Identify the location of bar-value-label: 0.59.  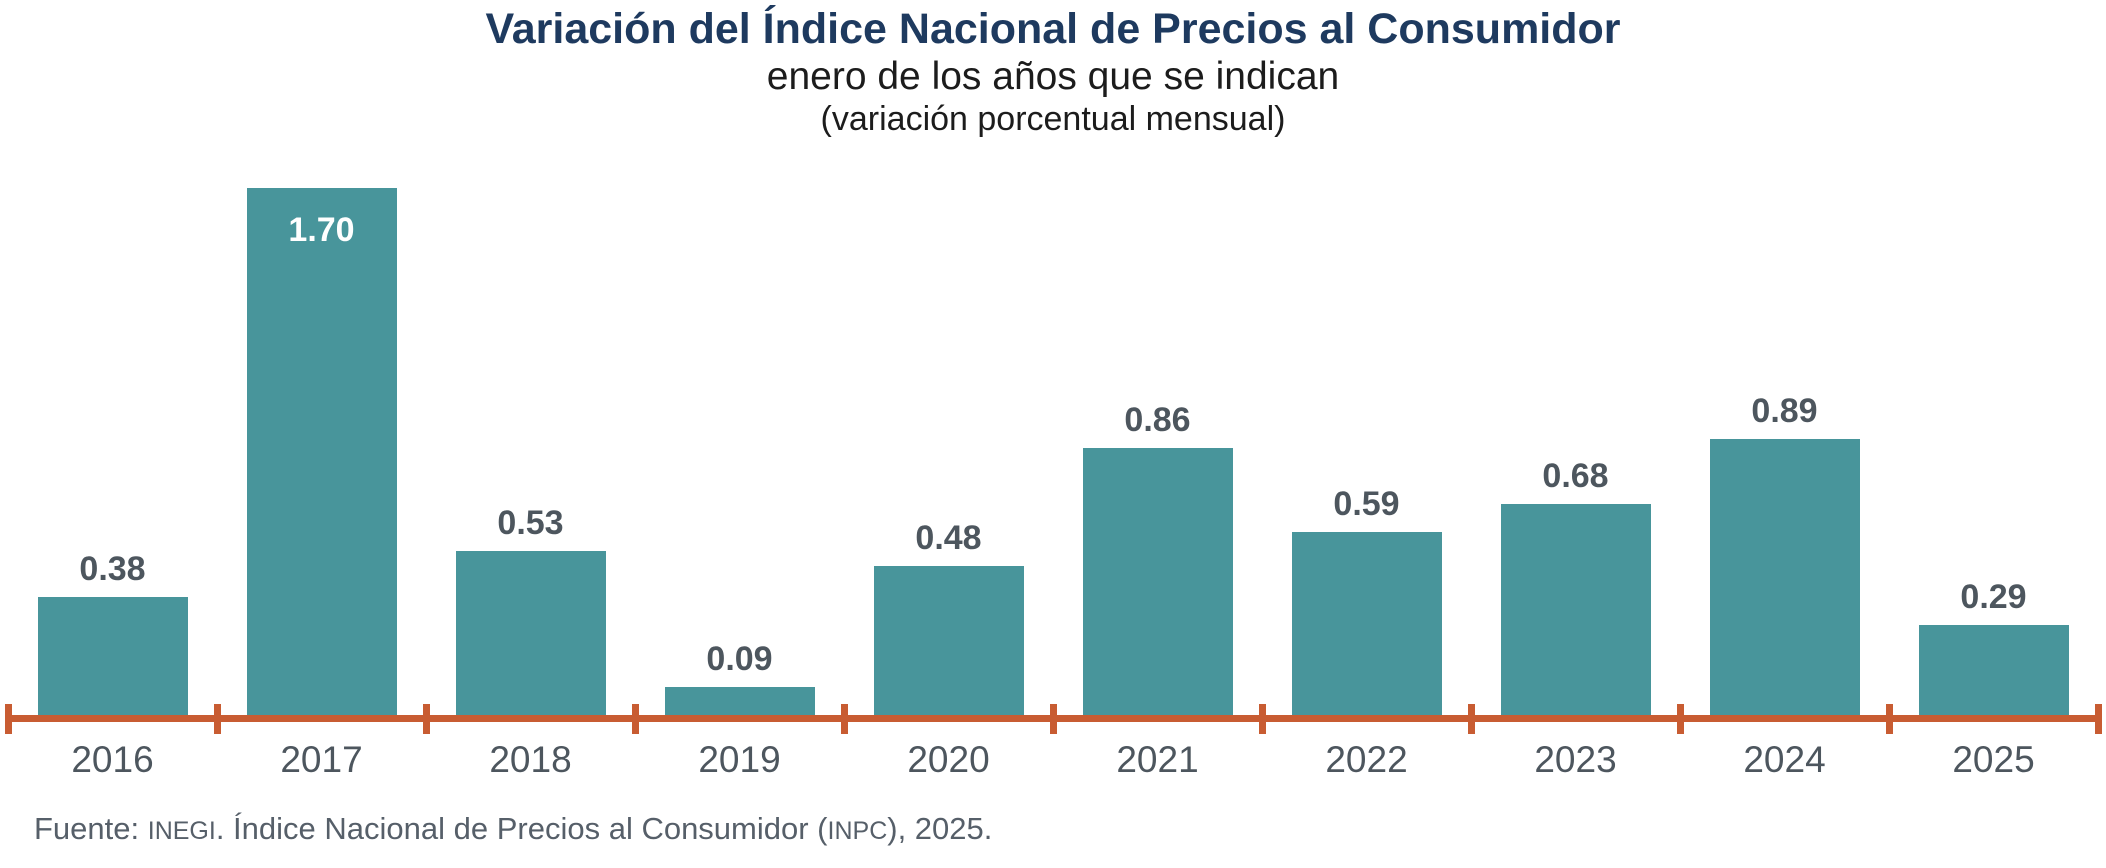
(1366, 504).